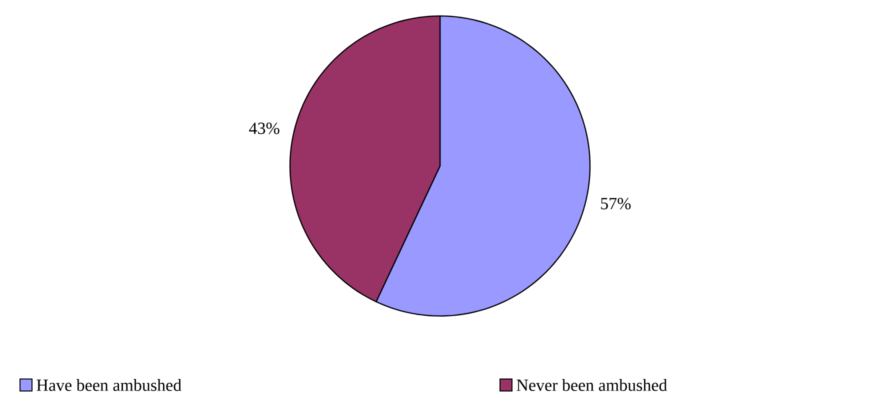 The width and height of the screenshot is (869, 401). What do you see at coordinates (592, 385) in the screenshot?
I see `legend-label: Never been ambushed` at bounding box center [592, 385].